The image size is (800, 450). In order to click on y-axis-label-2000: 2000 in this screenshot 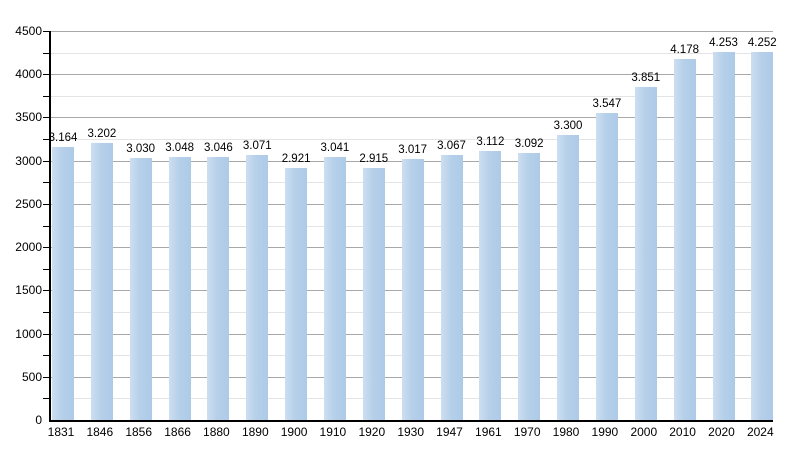, I will do `click(28, 247)`.